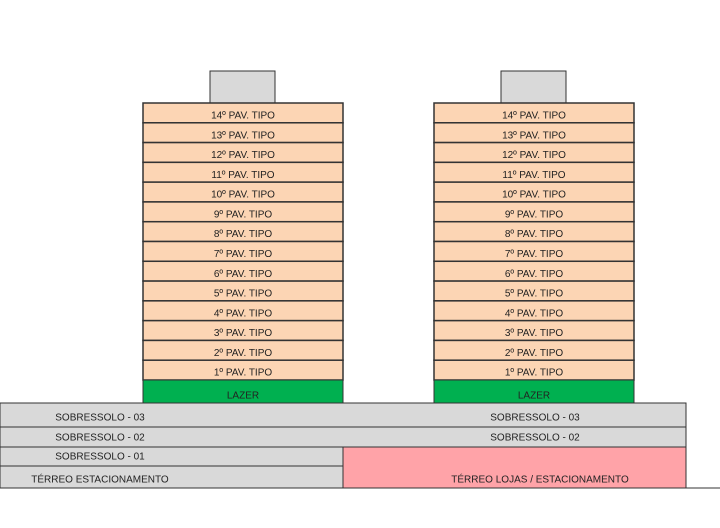 The image size is (720, 528). Describe the element at coordinates (100, 457) in the screenshot. I see `level-label: SOBRESSOLO - 01` at that location.